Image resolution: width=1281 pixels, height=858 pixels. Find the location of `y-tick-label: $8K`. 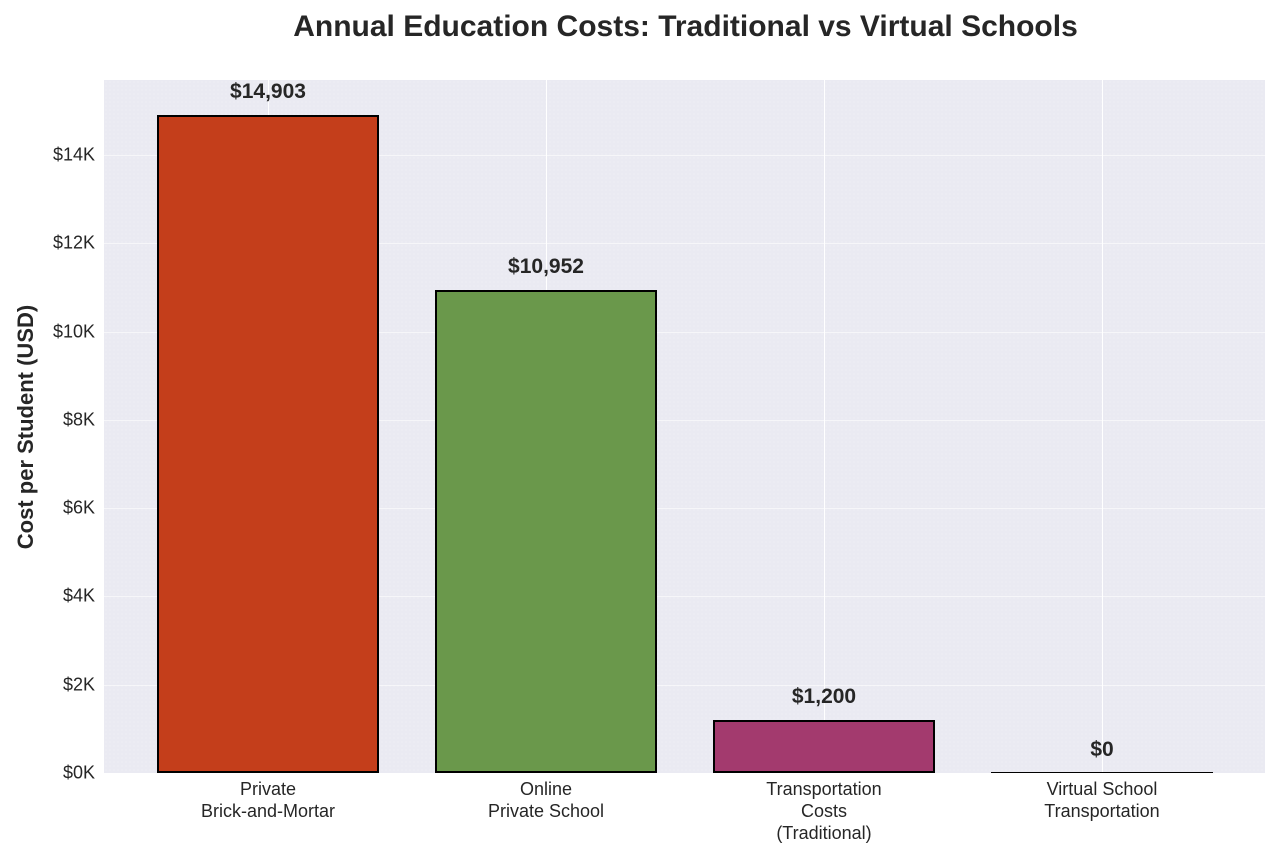

y-tick-label: $8K is located at coordinates (78, 419).